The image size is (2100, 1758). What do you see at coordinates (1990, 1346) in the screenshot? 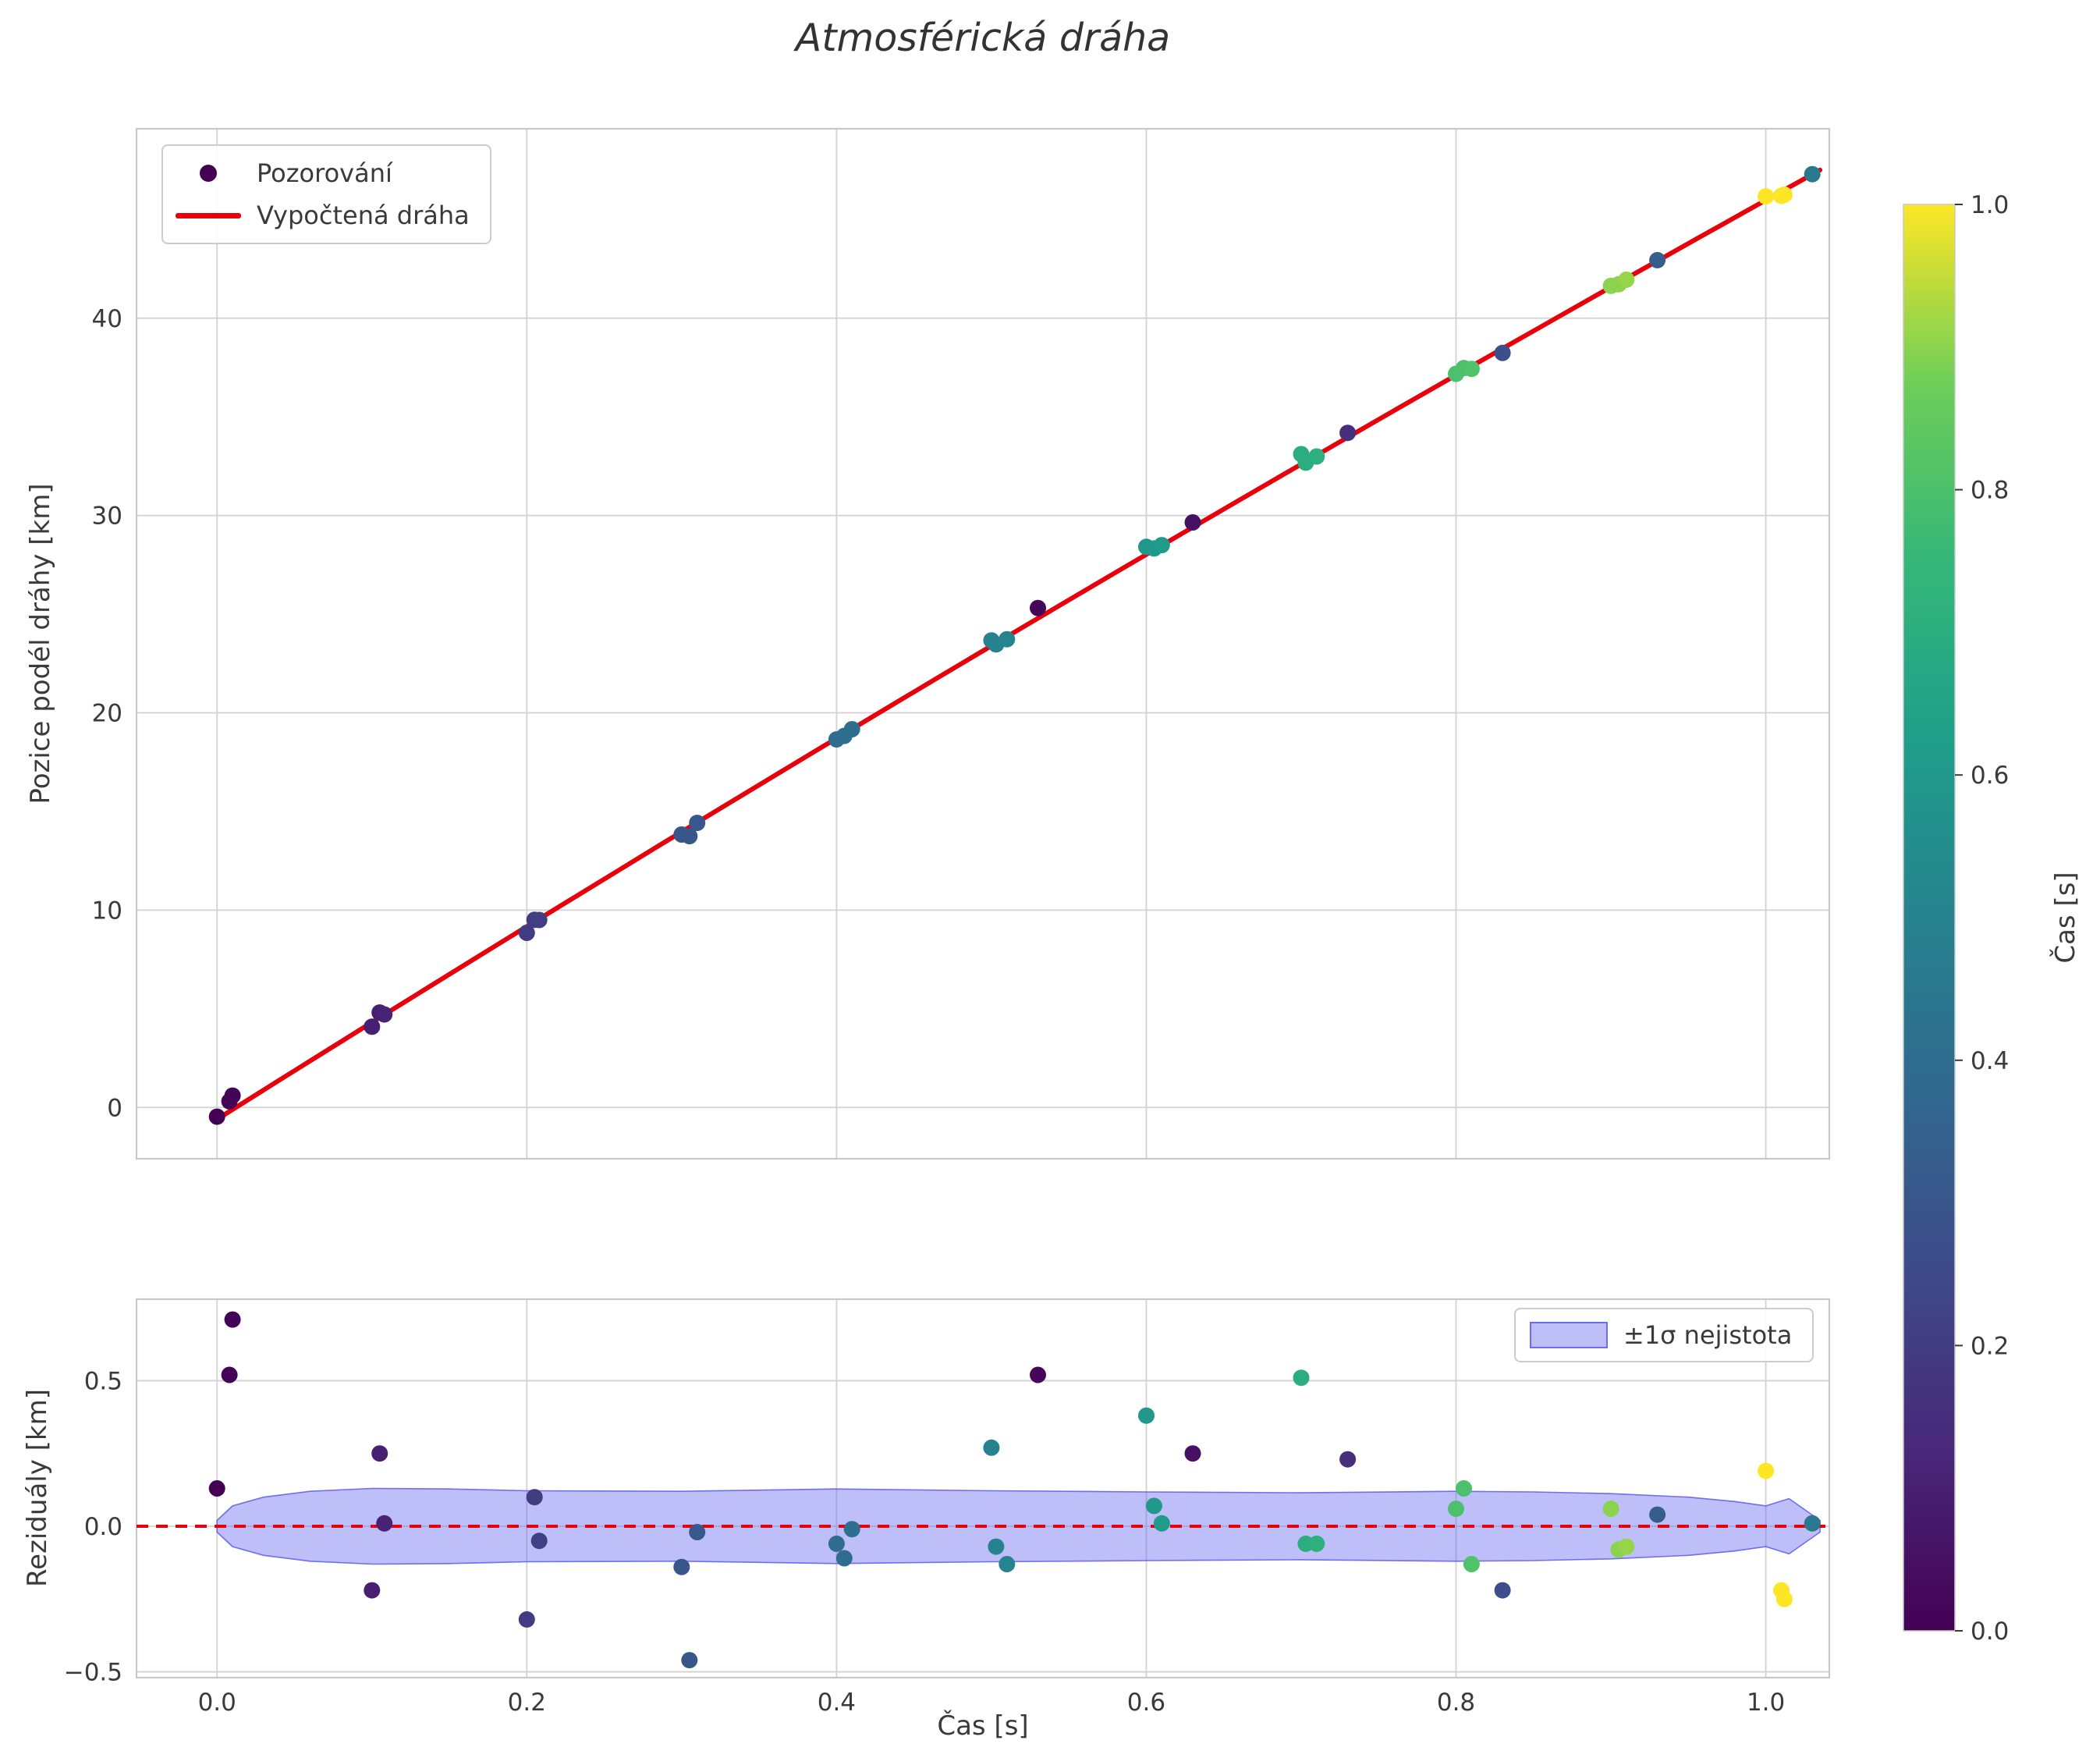
I see `colorbar-tick-label: 0.2` at bounding box center [1990, 1346].